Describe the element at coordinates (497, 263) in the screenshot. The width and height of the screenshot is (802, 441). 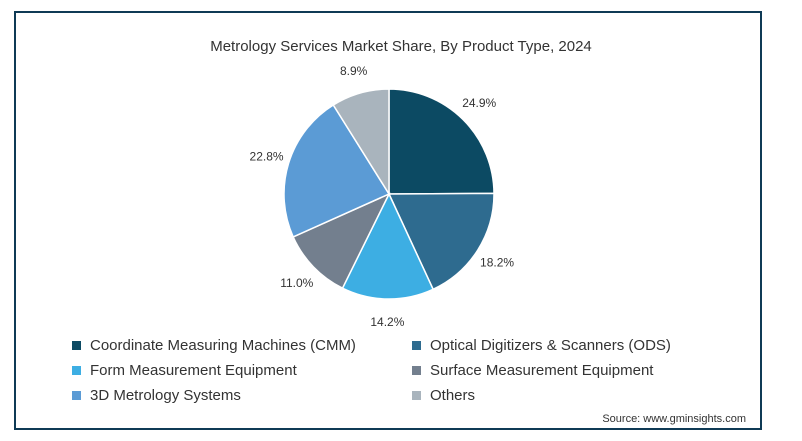
I see `pie-label-ods: 18.2%` at that location.